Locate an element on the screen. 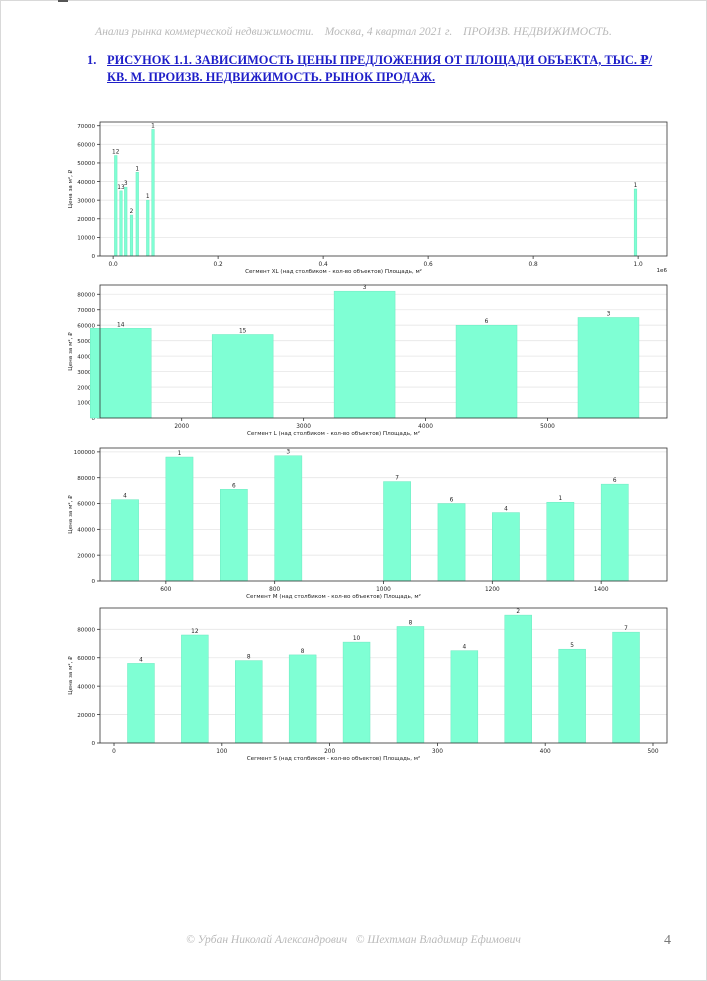 This screenshot has height=981, width=707. x-tick-label: 0.2 is located at coordinates (219, 265).